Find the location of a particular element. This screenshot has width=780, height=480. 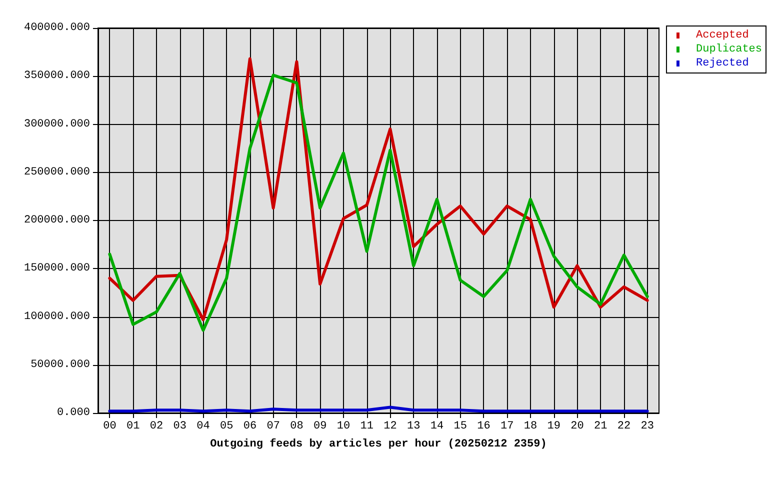

y-tick-label: 350000.000 is located at coordinates (57, 76).